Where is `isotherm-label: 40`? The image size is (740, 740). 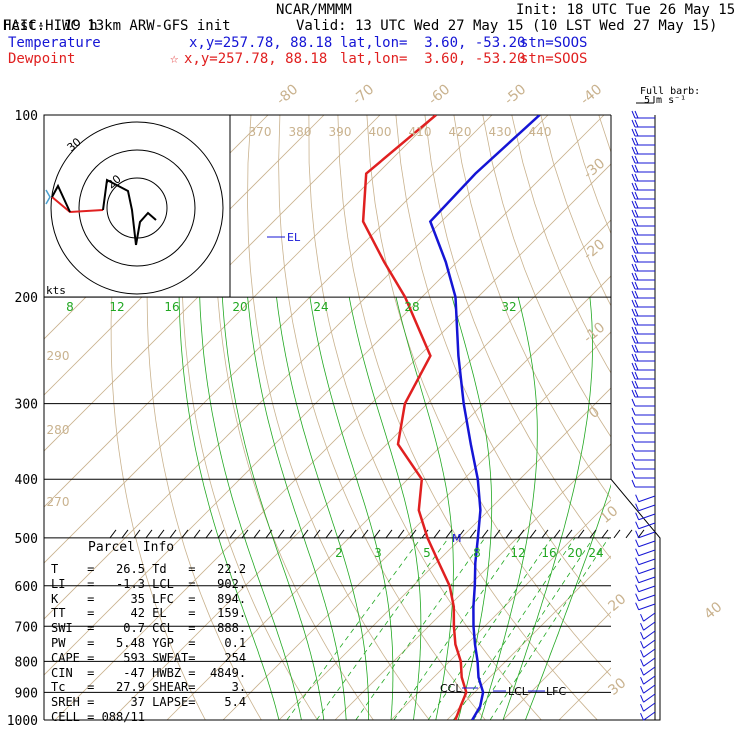
isotherm-label: 40 is located at coordinates (713, 611).